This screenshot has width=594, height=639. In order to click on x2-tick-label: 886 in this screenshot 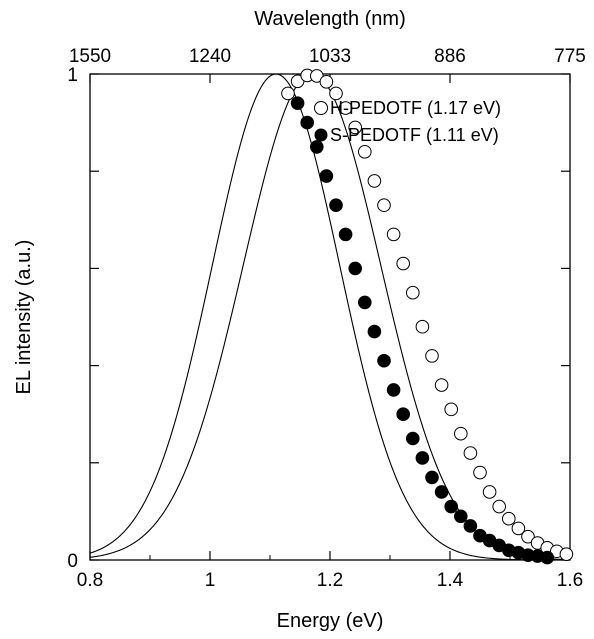, I will do `click(450, 56)`.